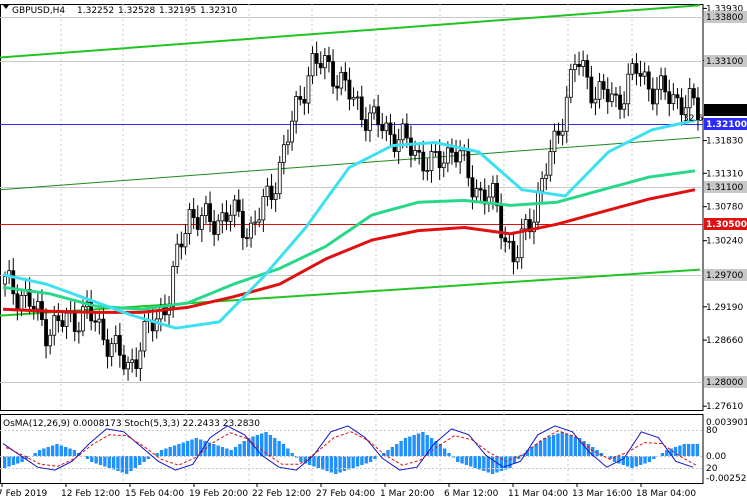  What do you see at coordinates (95, 11) in the screenshot?
I see `header-ohlc-value: 1.32252` at bounding box center [95, 11].